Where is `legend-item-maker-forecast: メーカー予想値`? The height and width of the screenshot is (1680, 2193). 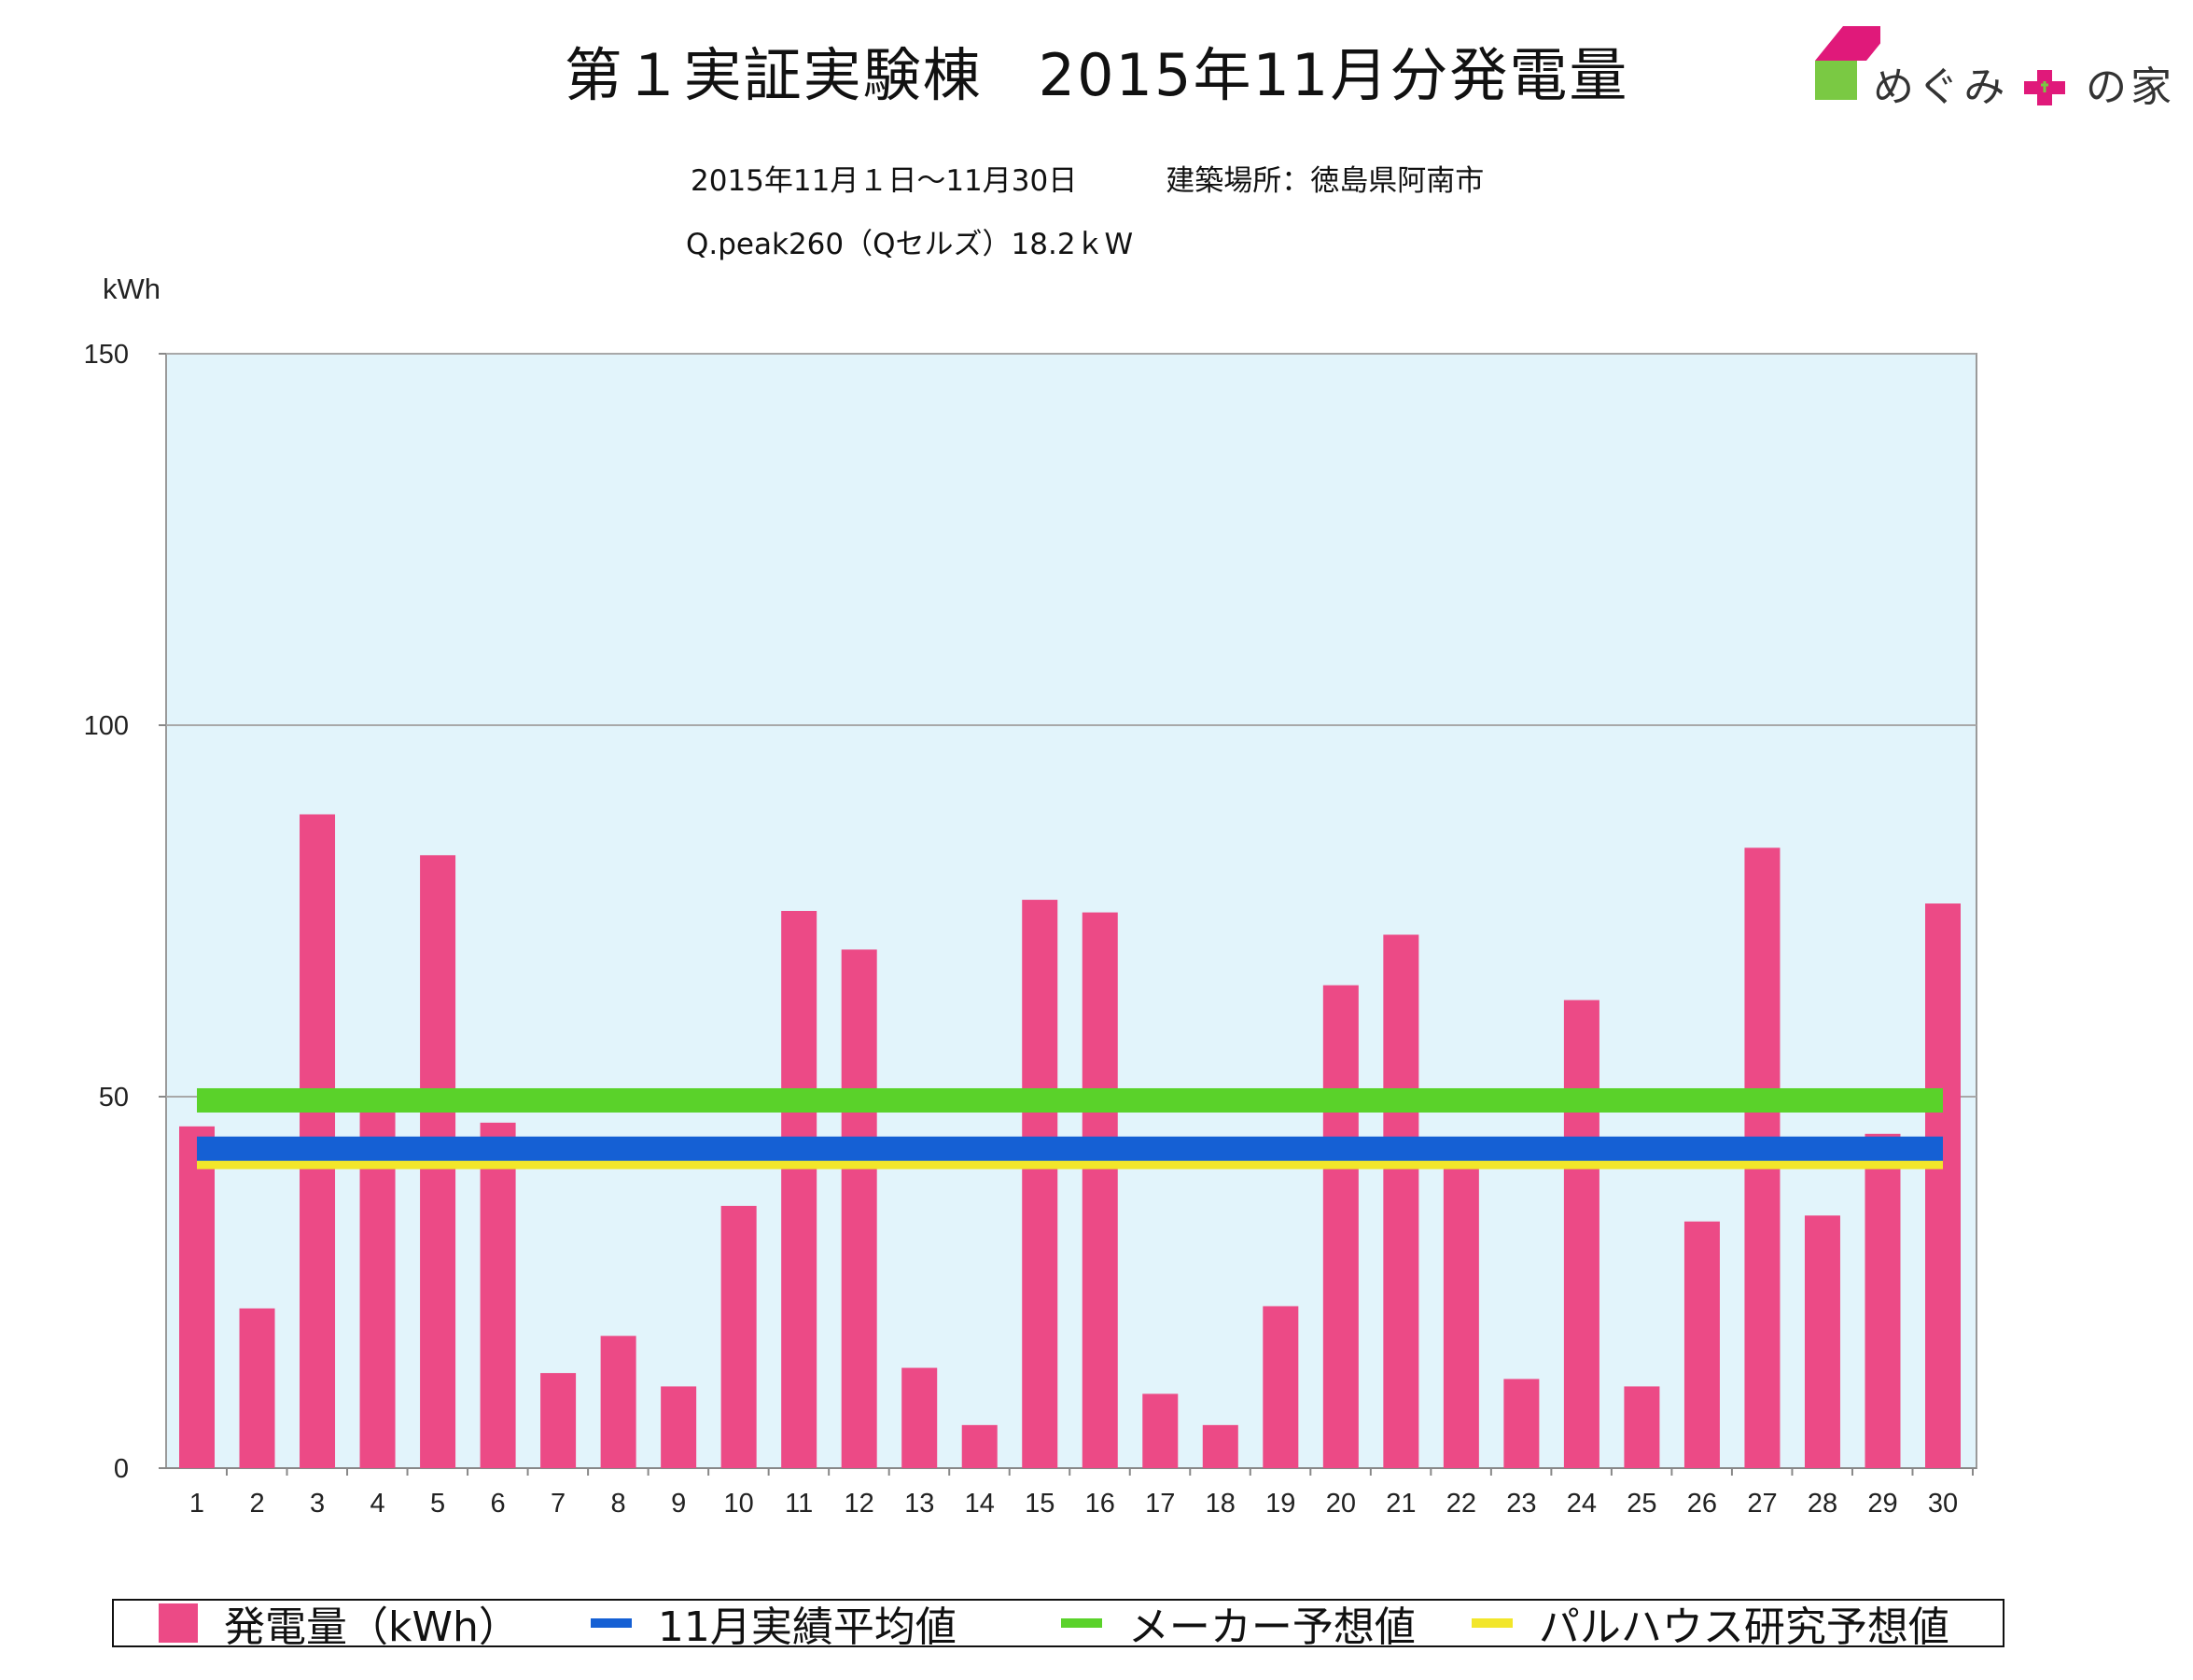
legend-item-maker-forecast: メーカー予想値 is located at coordinates (1238, 1626).